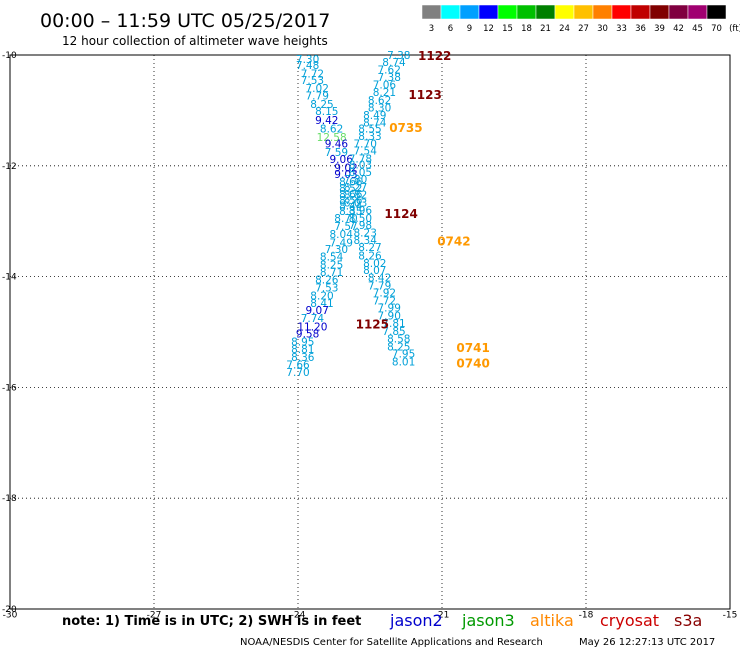 The width and height of the screenshot is (740, 650). What do you see at coordinates (659, 29) in the screenshot?
I see `legend-label: 39` at bounding box center [659, 29].